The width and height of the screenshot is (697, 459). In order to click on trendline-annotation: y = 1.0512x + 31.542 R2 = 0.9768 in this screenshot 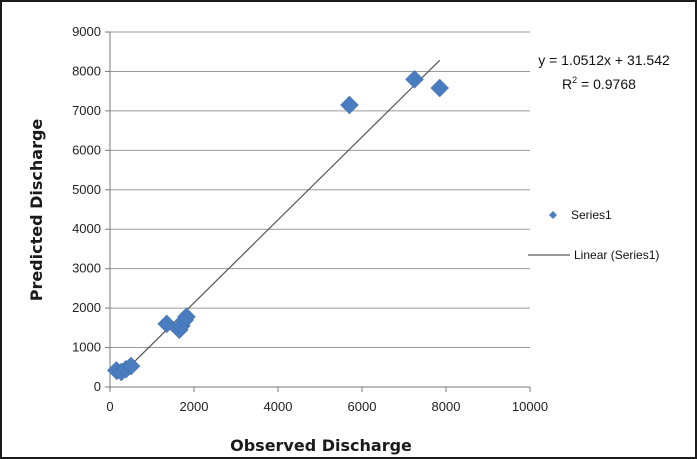, I will do `click(604, 72)`.